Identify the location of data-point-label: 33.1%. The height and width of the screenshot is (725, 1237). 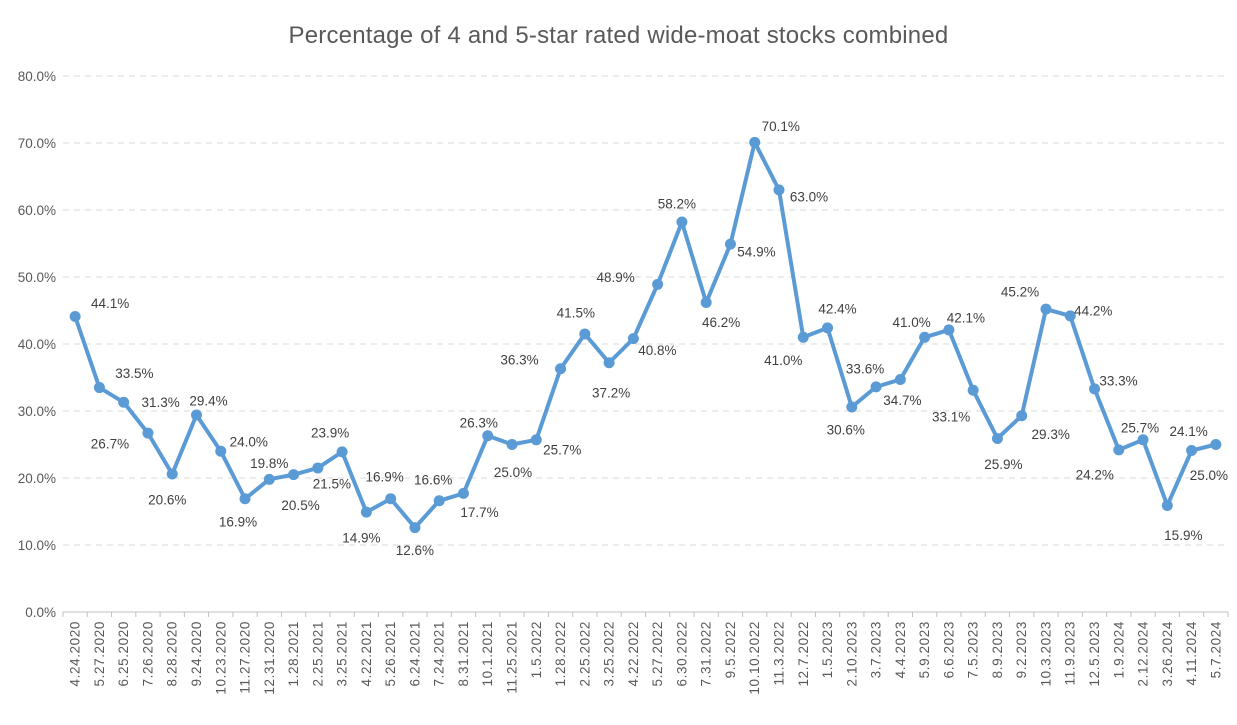
(951, 417).